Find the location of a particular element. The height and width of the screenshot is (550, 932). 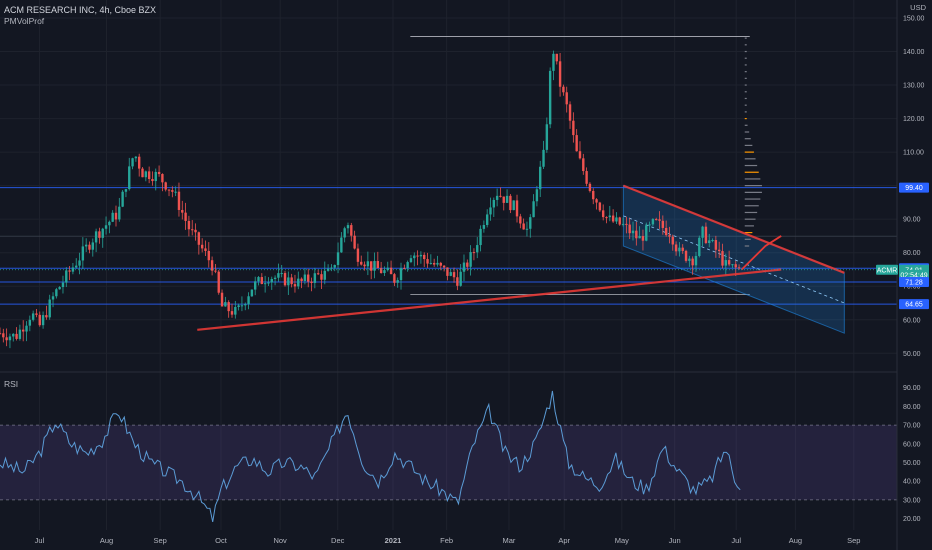

trendline-support is located at coordinates (489, 299).